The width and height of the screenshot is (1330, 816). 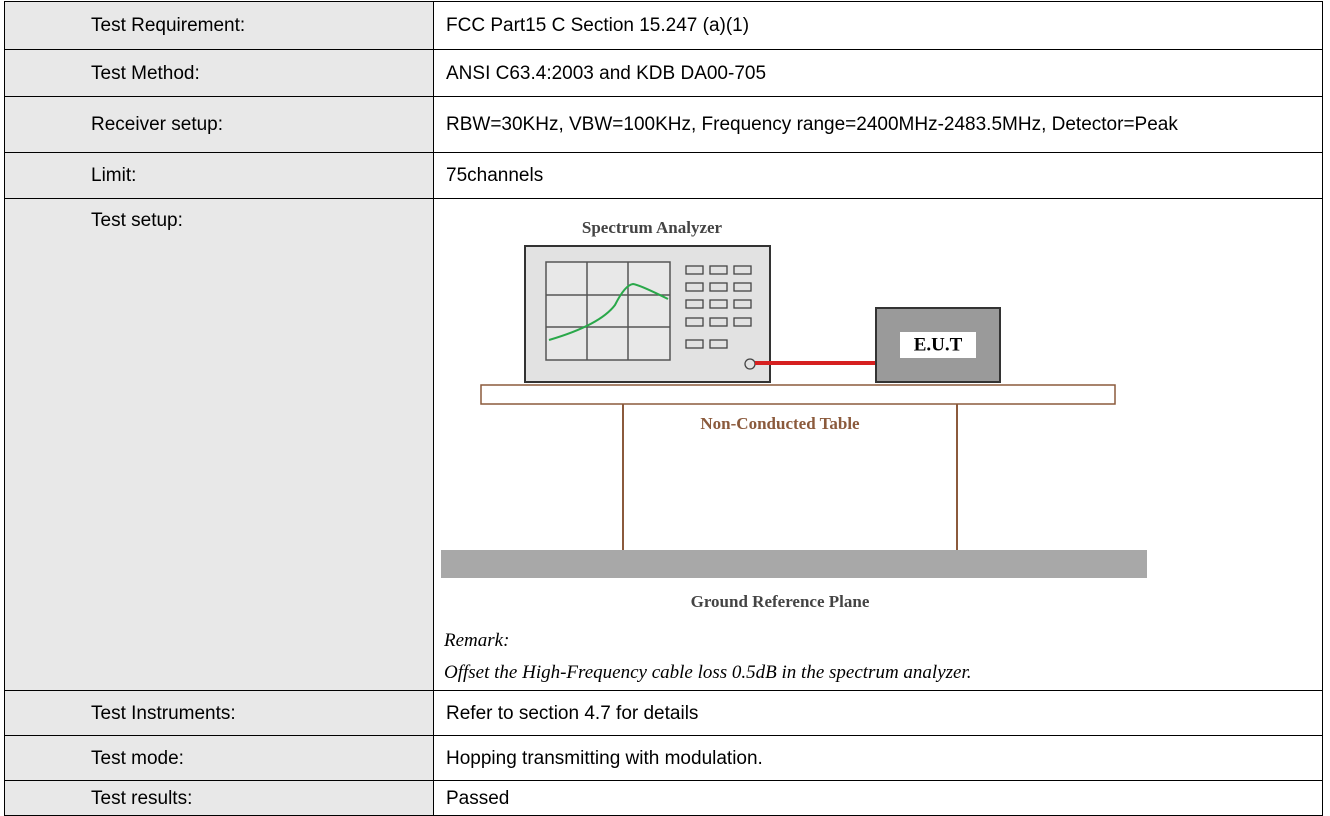 What do you see at coordinates (219, 713) in the screenshot?
I see `row-label: Test Instruments:` at bounding box center [219, 713].